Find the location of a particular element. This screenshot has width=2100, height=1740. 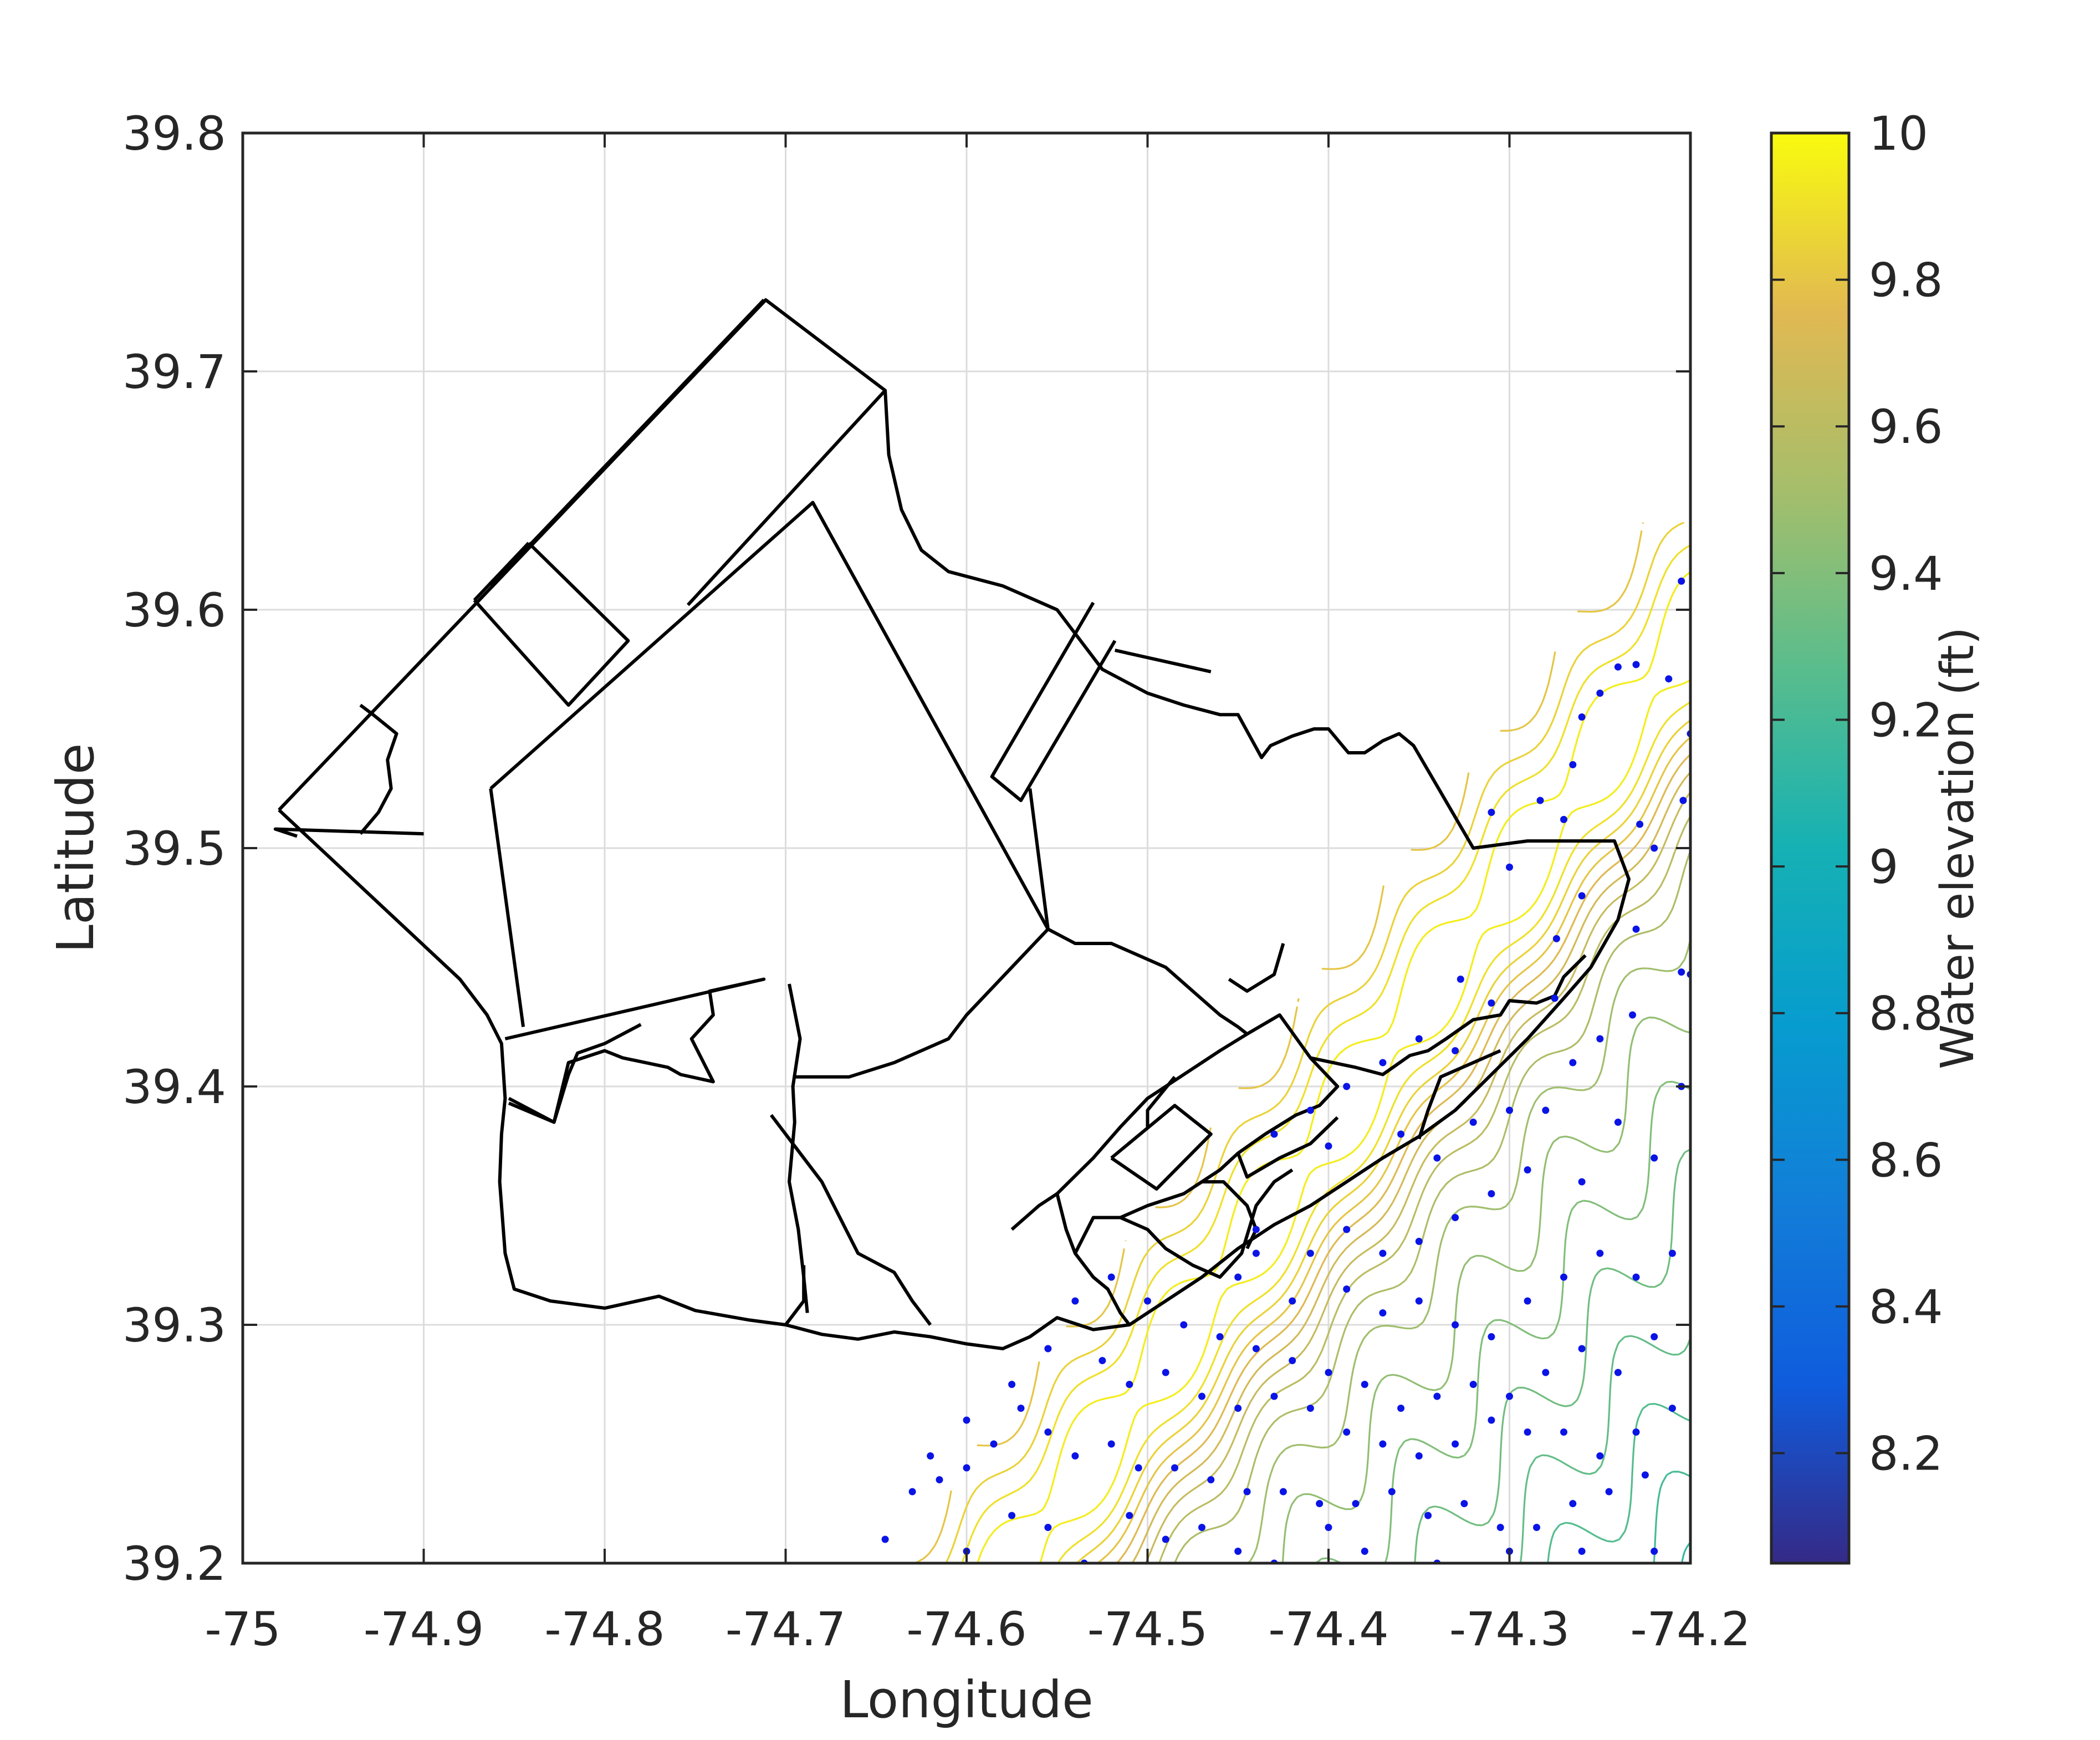

colorbar-frame is located at coordinates (1810, 848).